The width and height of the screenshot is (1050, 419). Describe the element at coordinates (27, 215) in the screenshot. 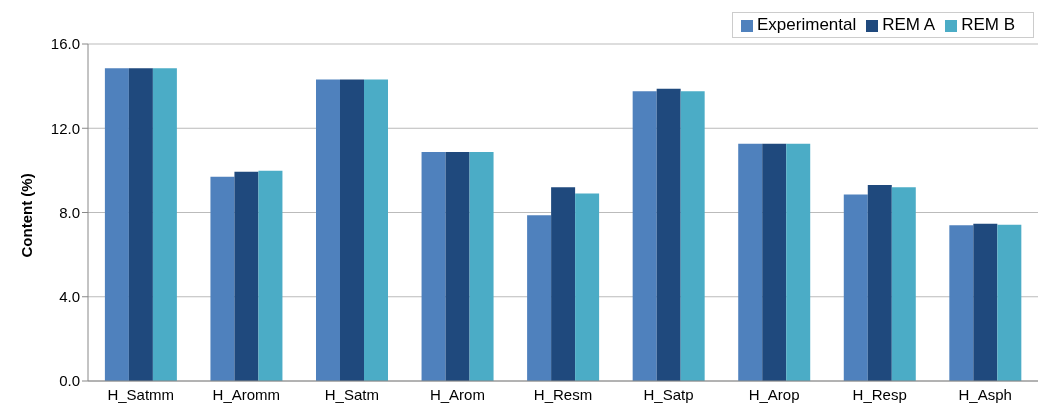

I see `y-axis-title: Content (%)` at that location.